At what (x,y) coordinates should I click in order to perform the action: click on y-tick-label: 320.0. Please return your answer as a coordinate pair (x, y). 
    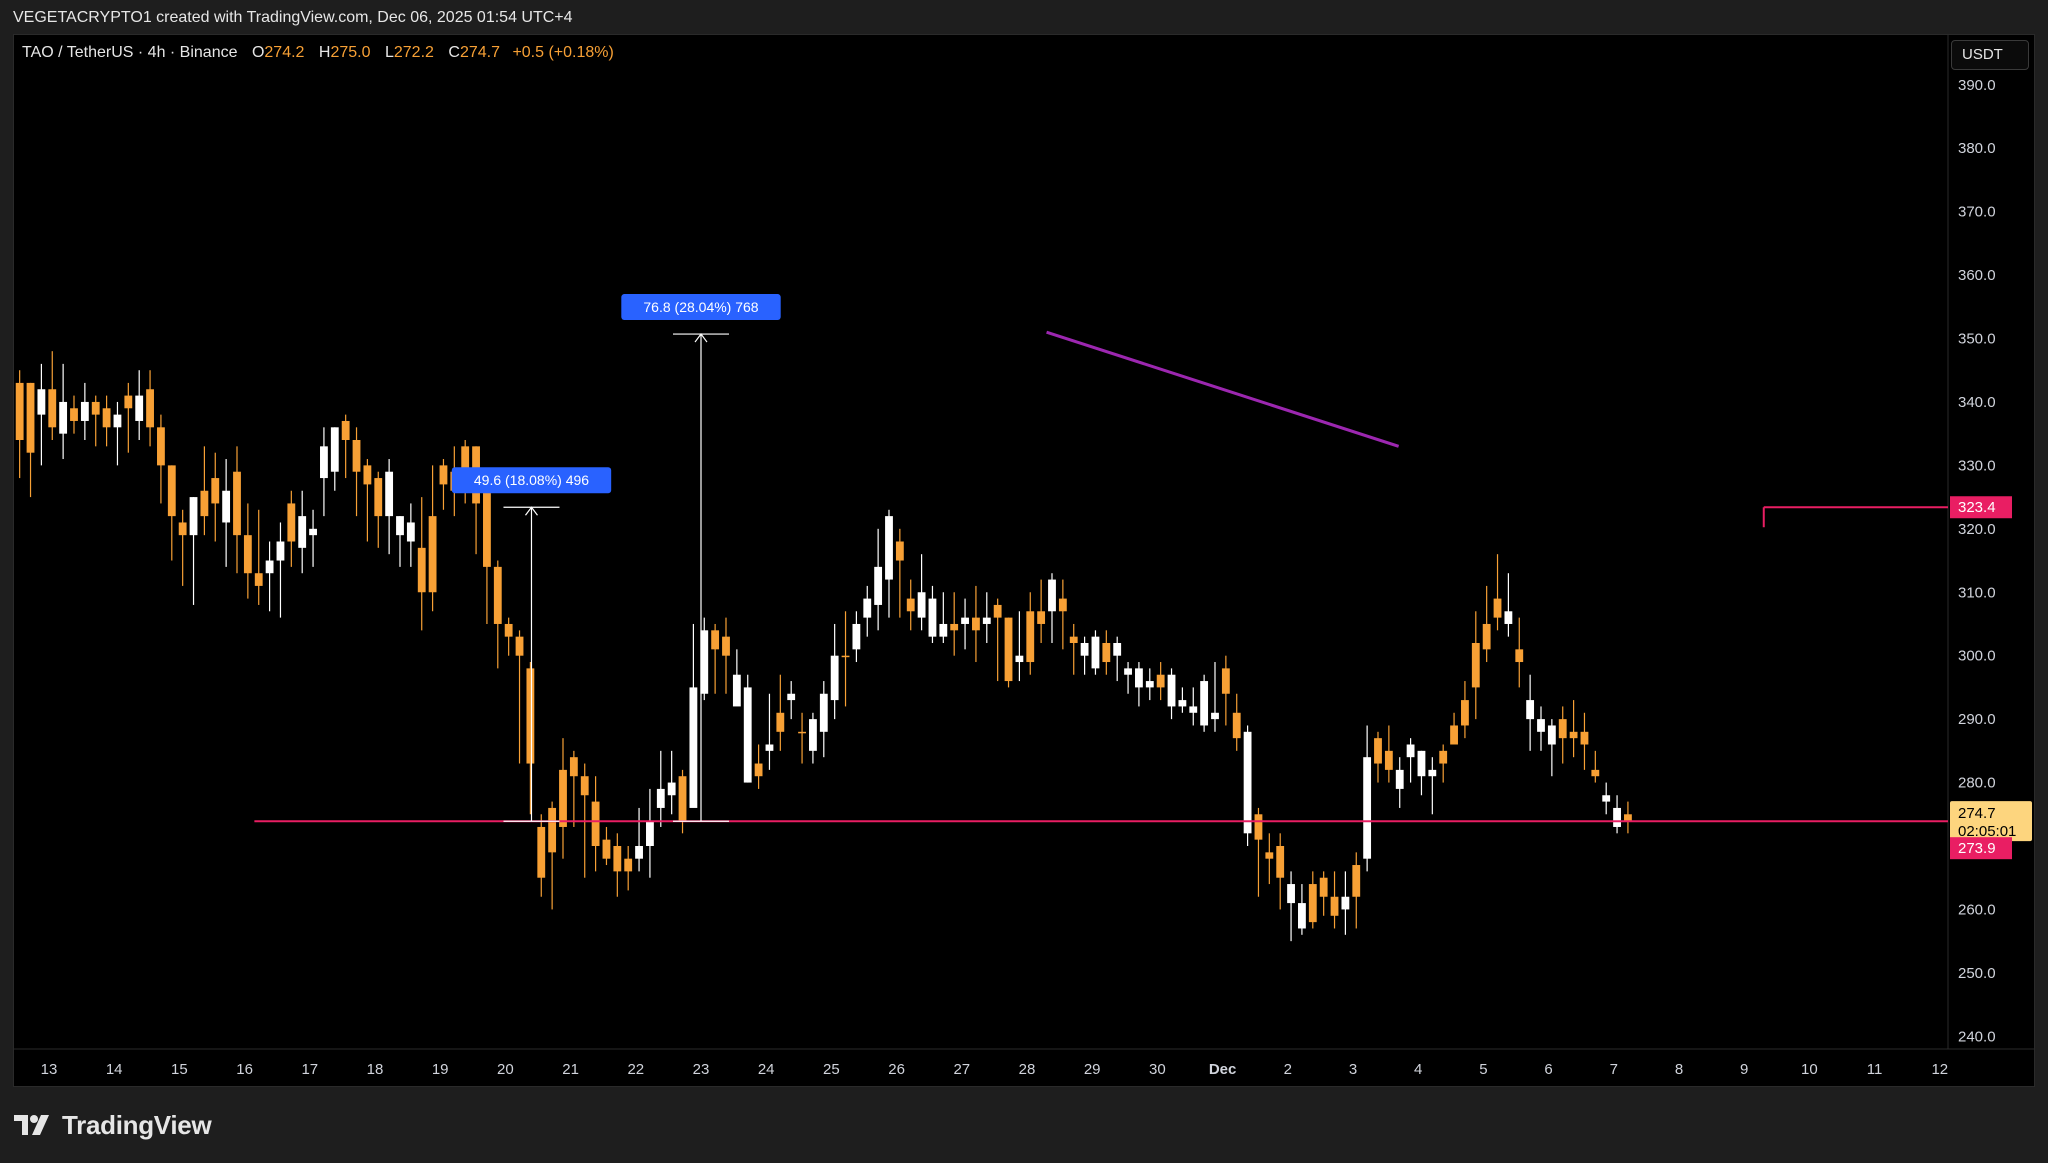
    Looking at the image, I should click on (1977, 529).